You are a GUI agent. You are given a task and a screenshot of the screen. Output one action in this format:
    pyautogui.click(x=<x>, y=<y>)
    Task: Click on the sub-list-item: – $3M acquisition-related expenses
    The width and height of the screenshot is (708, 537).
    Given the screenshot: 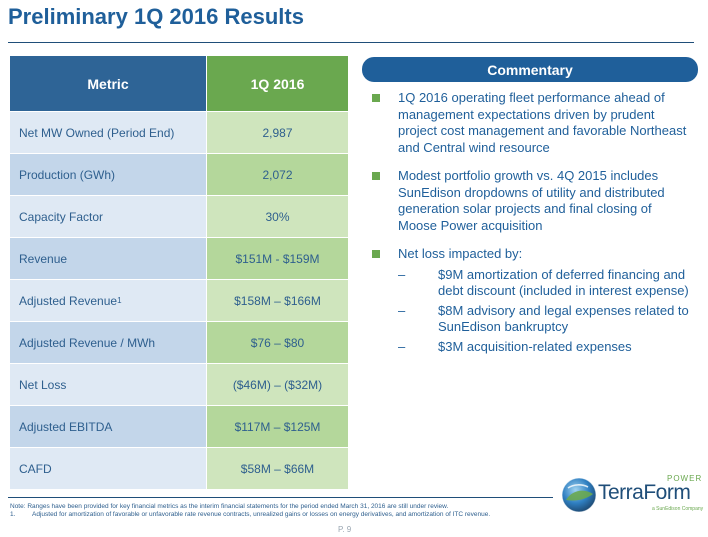 What is the action you would take?
    pyautogui.click(x=532, y=347)
    